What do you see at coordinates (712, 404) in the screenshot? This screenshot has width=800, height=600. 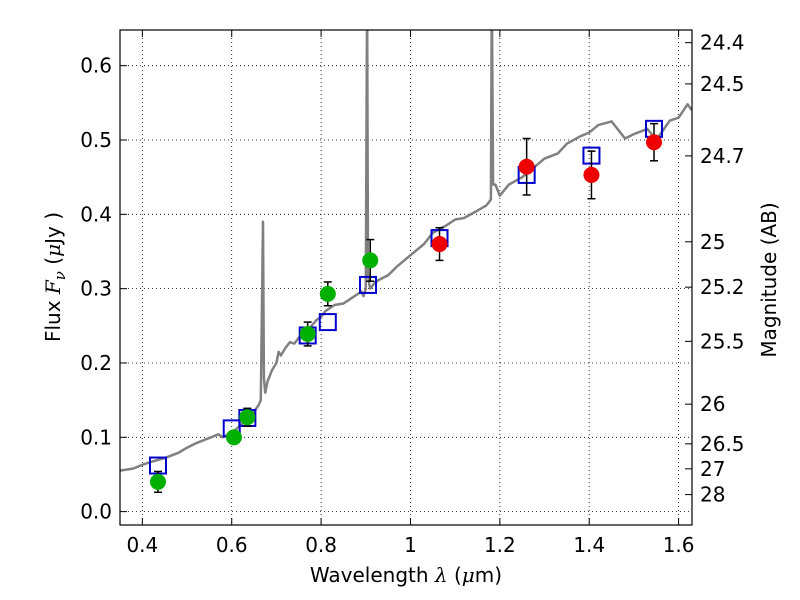 I see `mag-tick-label: 26` at bounding box center [712, 404].